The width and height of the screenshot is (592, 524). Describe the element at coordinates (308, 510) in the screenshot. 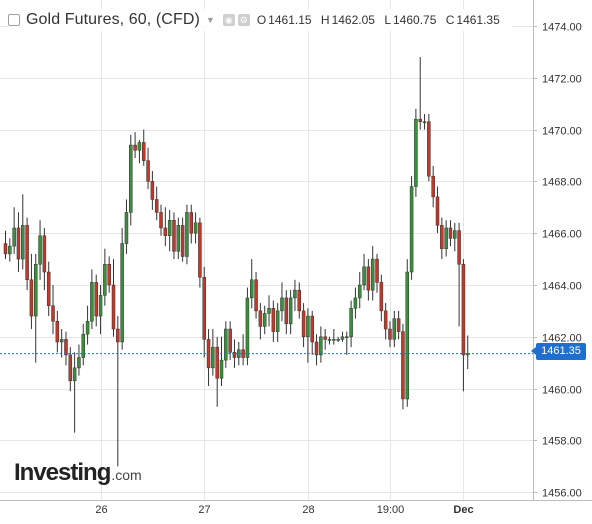

I see `x-tick-label: 28` at that location.